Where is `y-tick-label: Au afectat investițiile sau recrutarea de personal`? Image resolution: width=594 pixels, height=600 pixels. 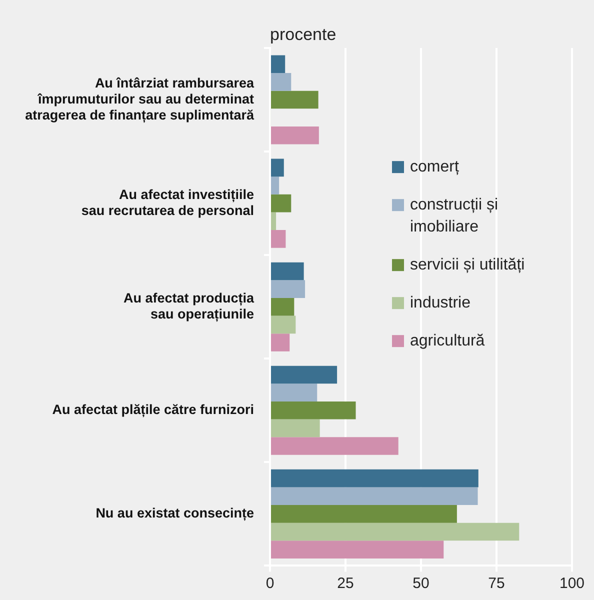
y-tick-label: Au afectat investițiile sau recrutarea de personal is located at coordinates (167, 202).